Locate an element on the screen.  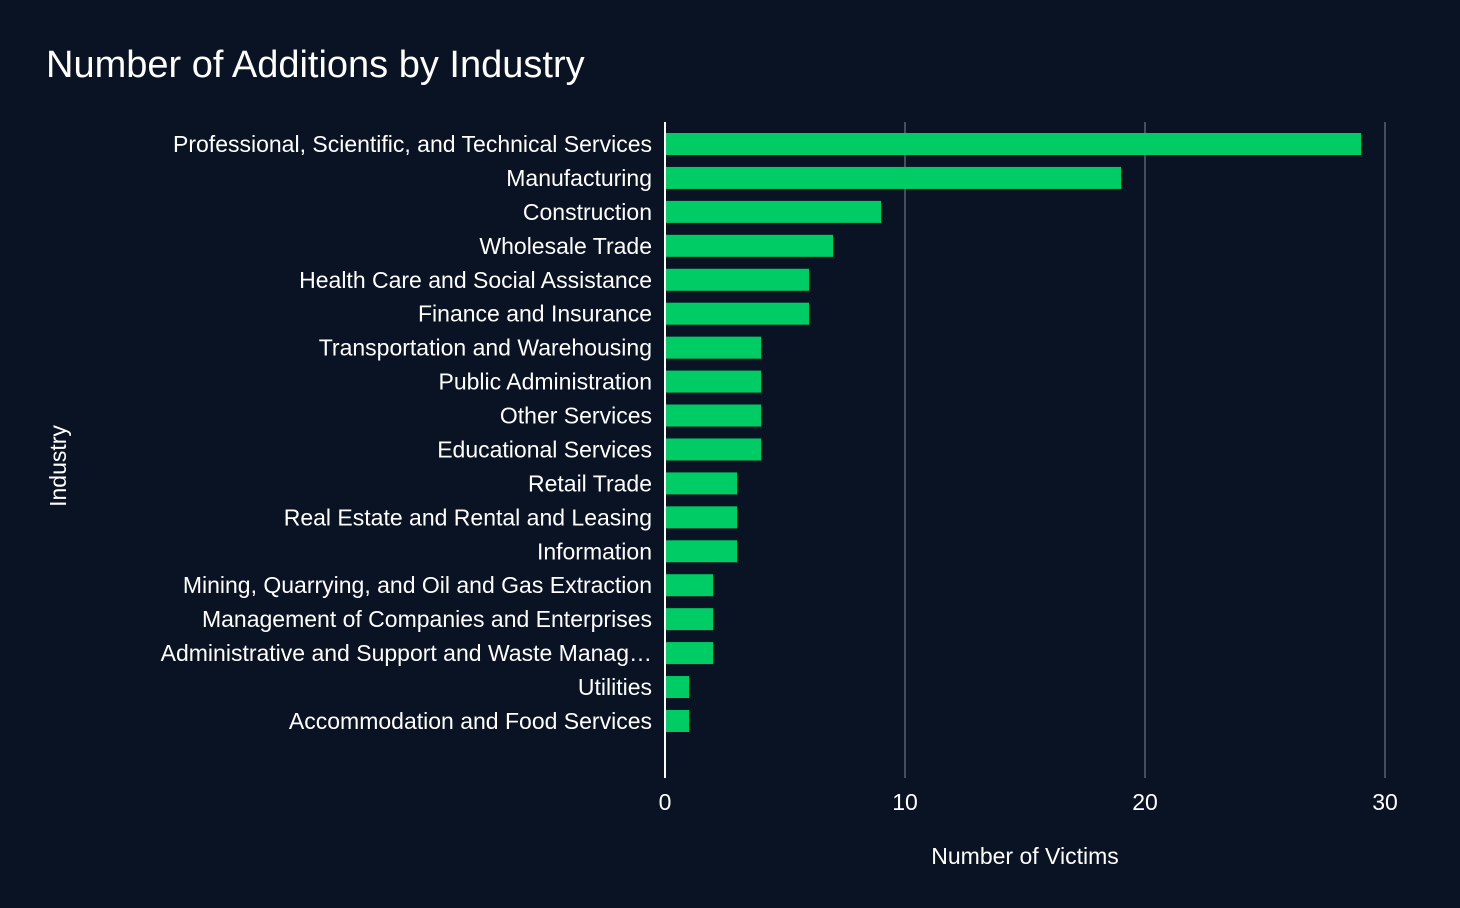
x-tick-label: 20 is located at coordinates (1145, 802).